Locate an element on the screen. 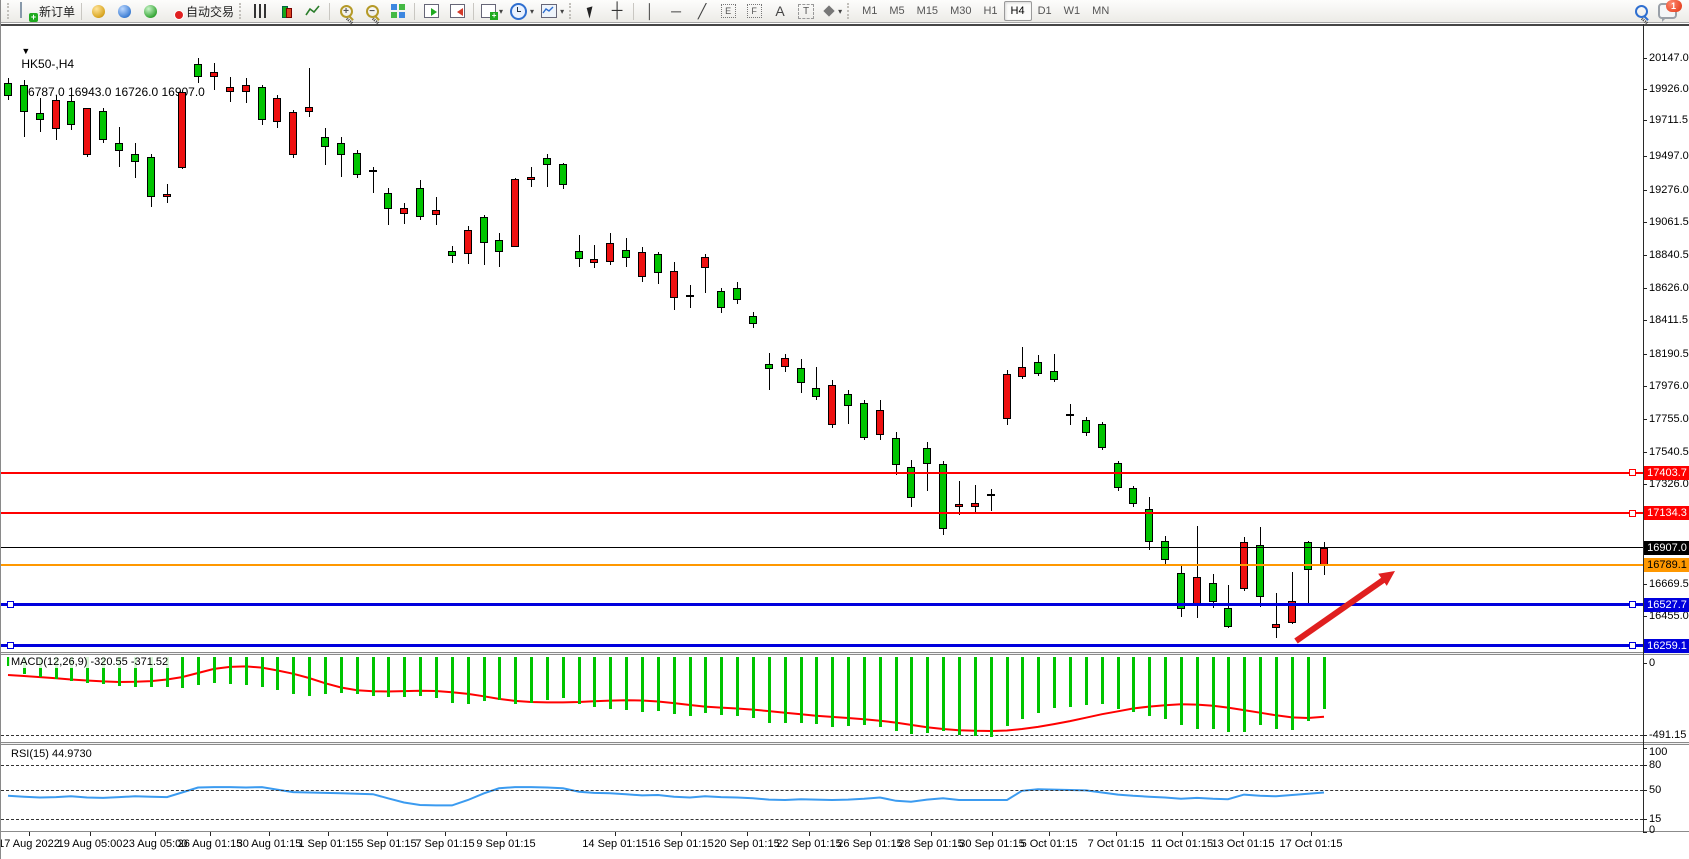 This screenshot has width=1689, height=859. templates-button: ▾ is located at coordinates (552, 11).